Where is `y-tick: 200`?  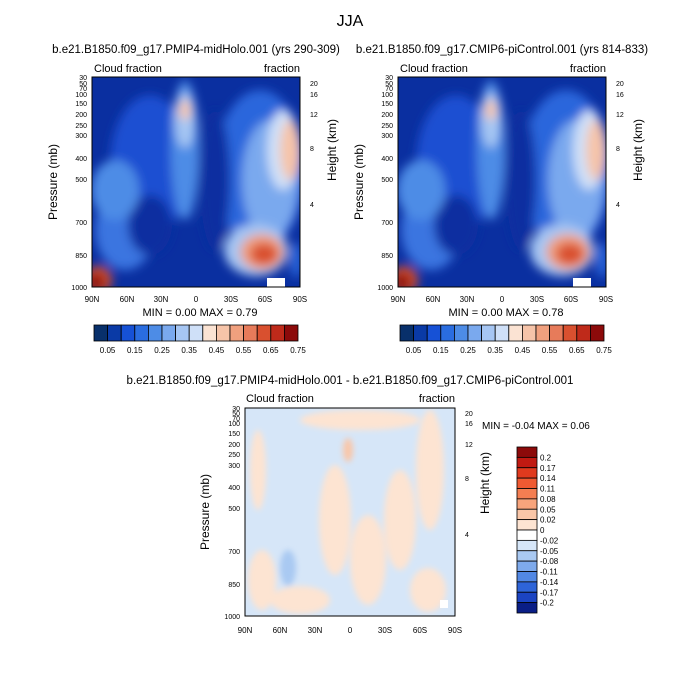 y-tick: 200 is located at coordinates (387, 115).